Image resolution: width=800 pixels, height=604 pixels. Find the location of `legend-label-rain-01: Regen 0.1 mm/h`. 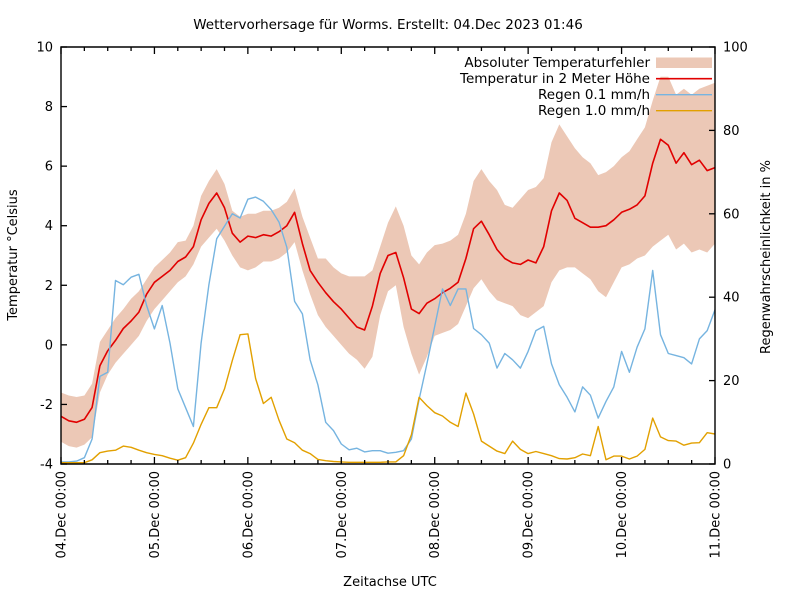

legend-label-rain-01: Regen 0.1 mm/h is located at coordinates (594, 95).